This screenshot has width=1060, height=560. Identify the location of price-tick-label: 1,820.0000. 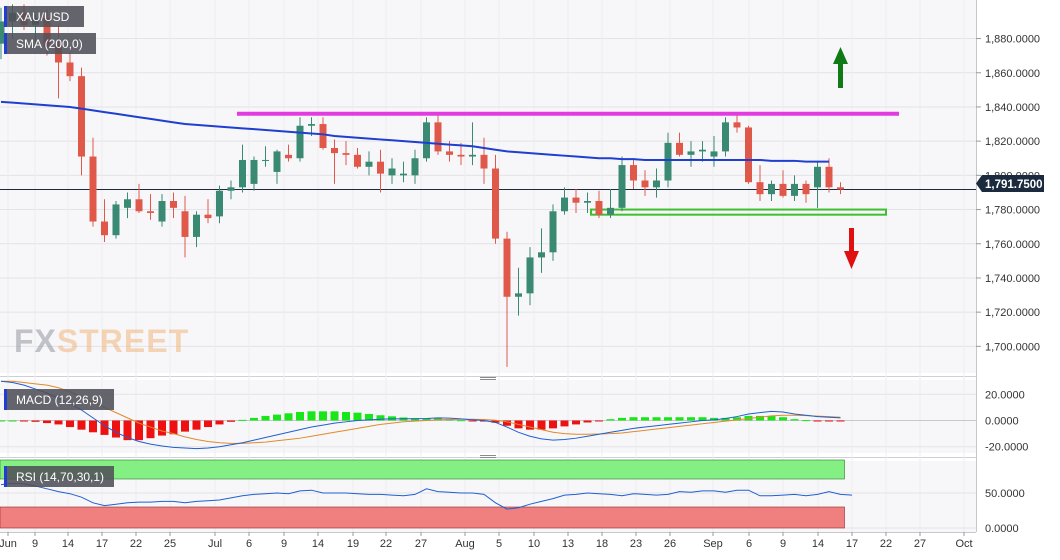
(1012, 142).